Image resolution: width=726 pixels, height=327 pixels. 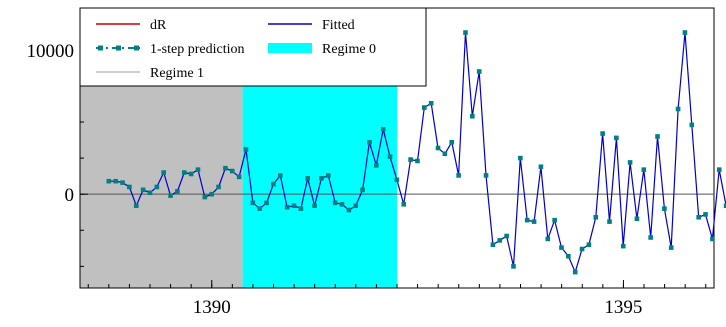 What do you see at coordinates (212, 307) in the screenshot?
I see `x-tick-label: 1390` at bounding box center [212, 307].